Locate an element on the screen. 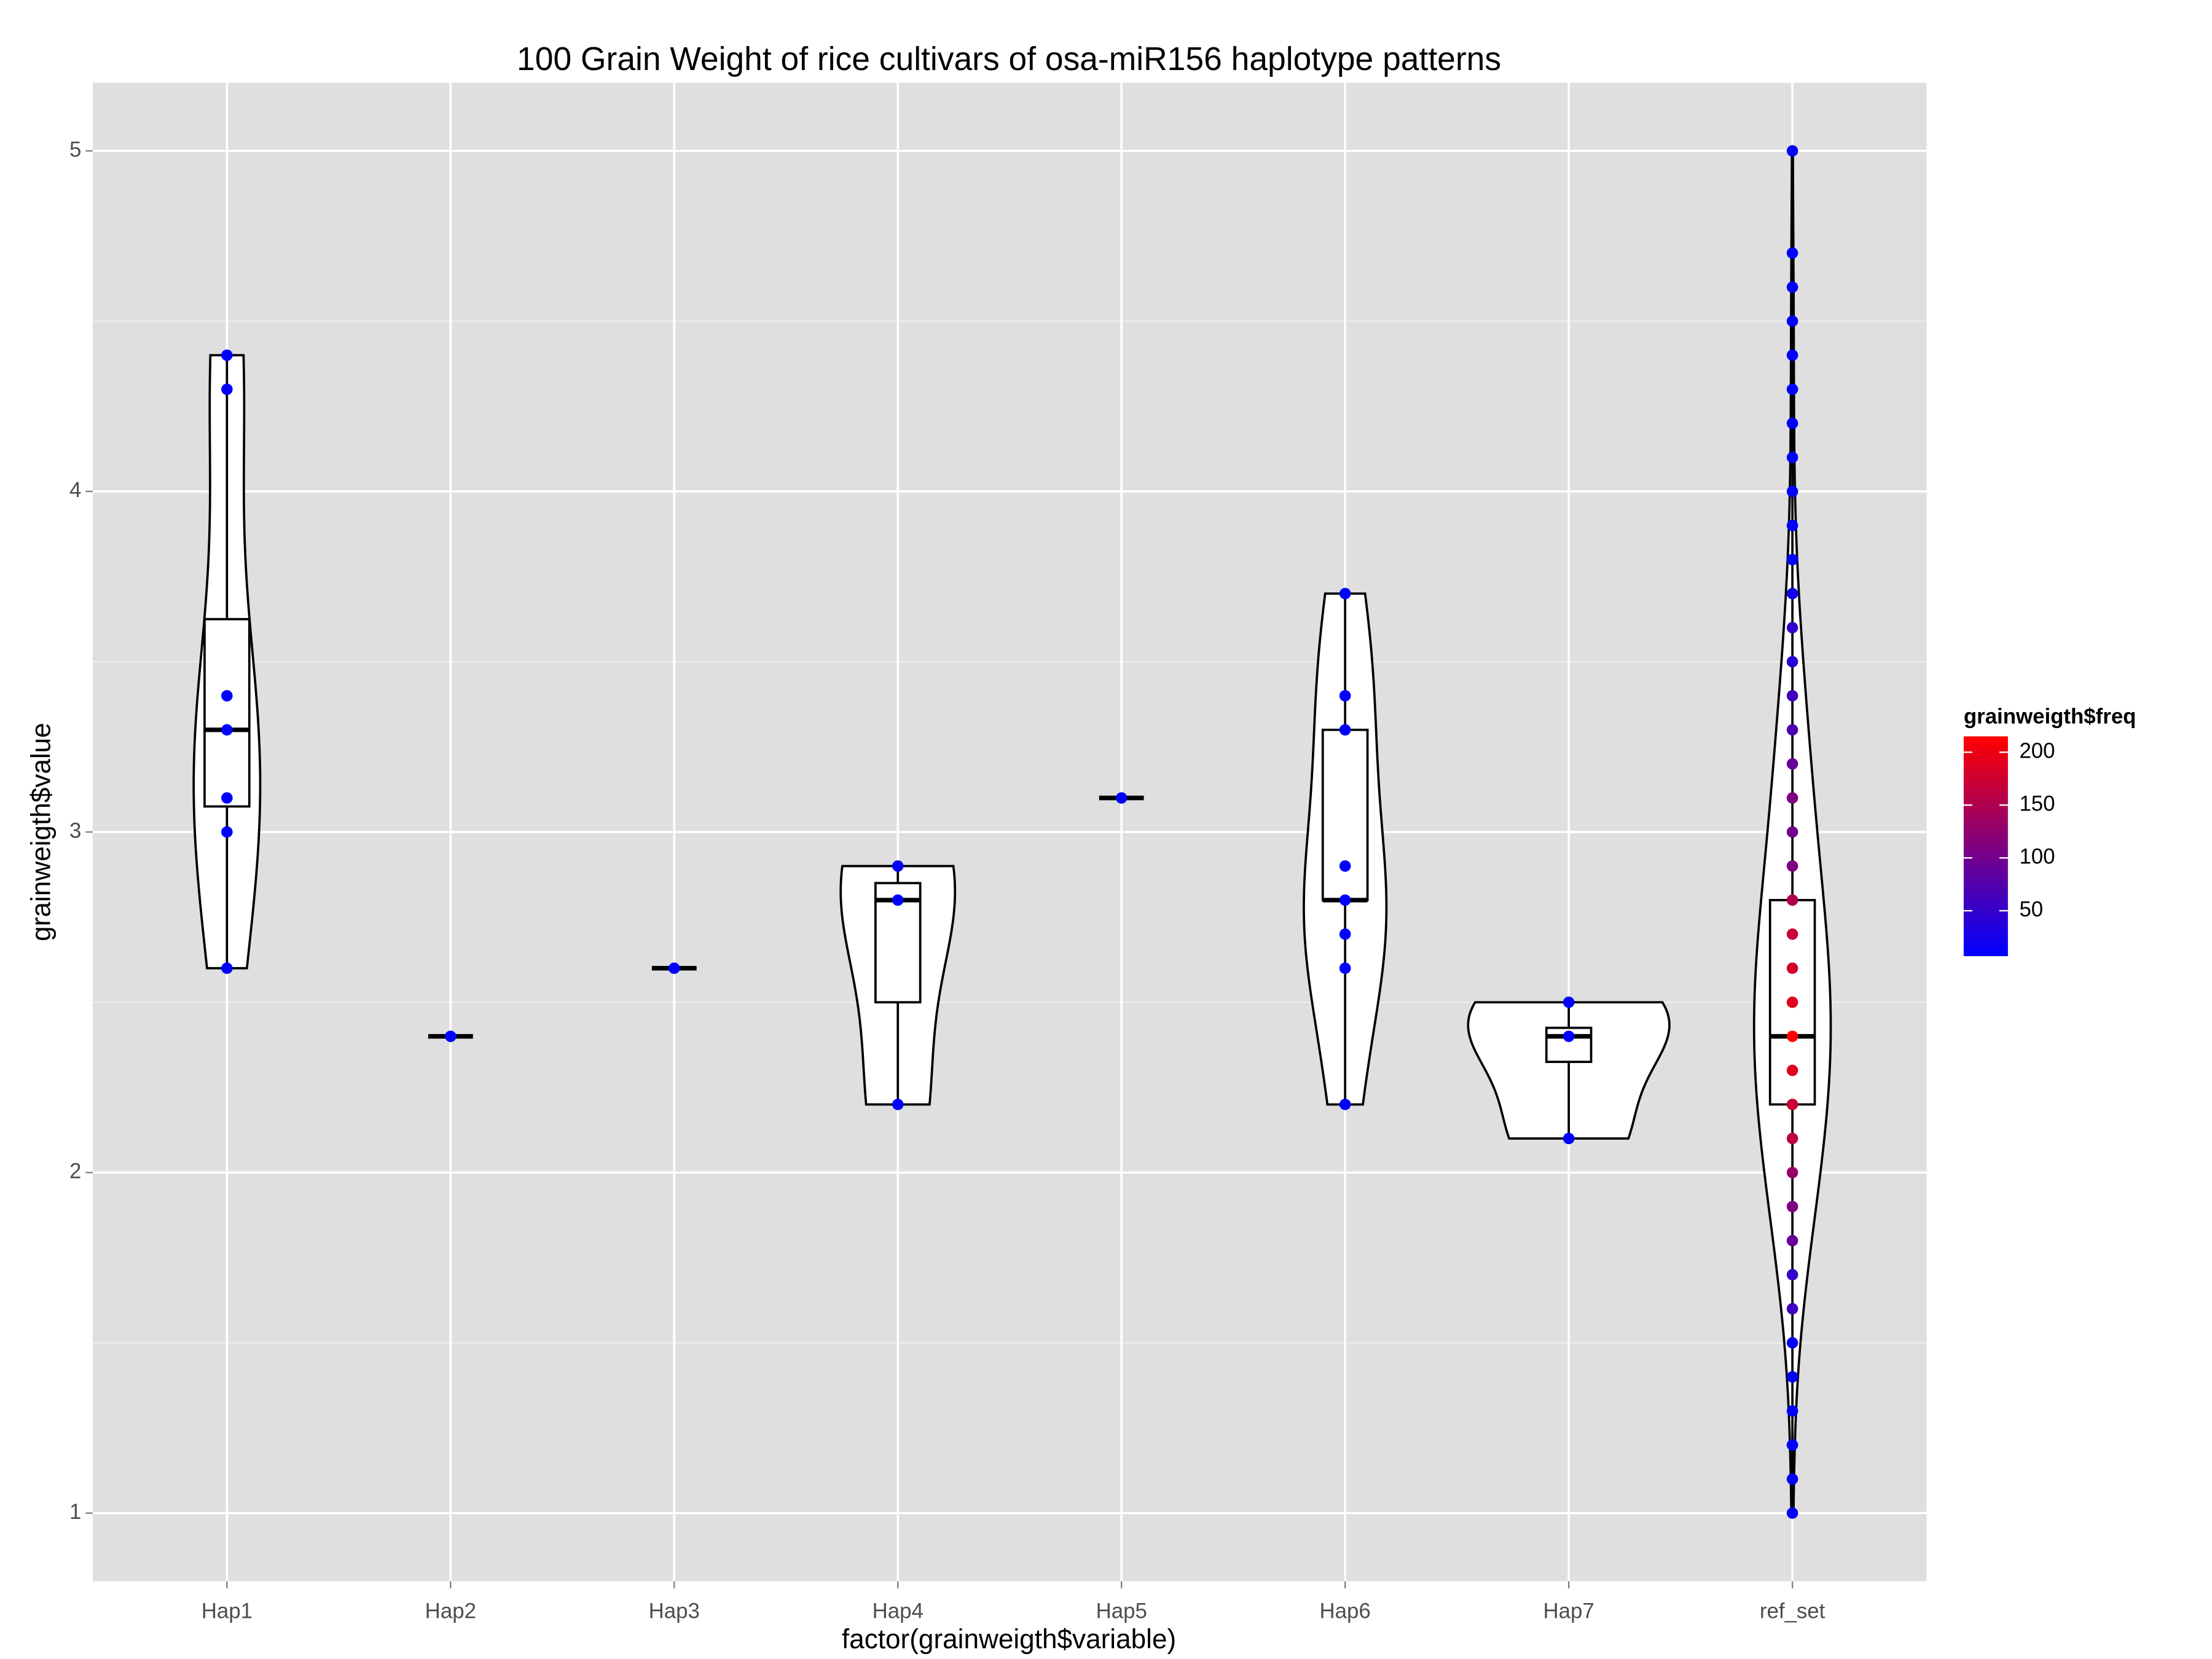  legend-tick-label: 50 is located at coordinates (2031, 909).